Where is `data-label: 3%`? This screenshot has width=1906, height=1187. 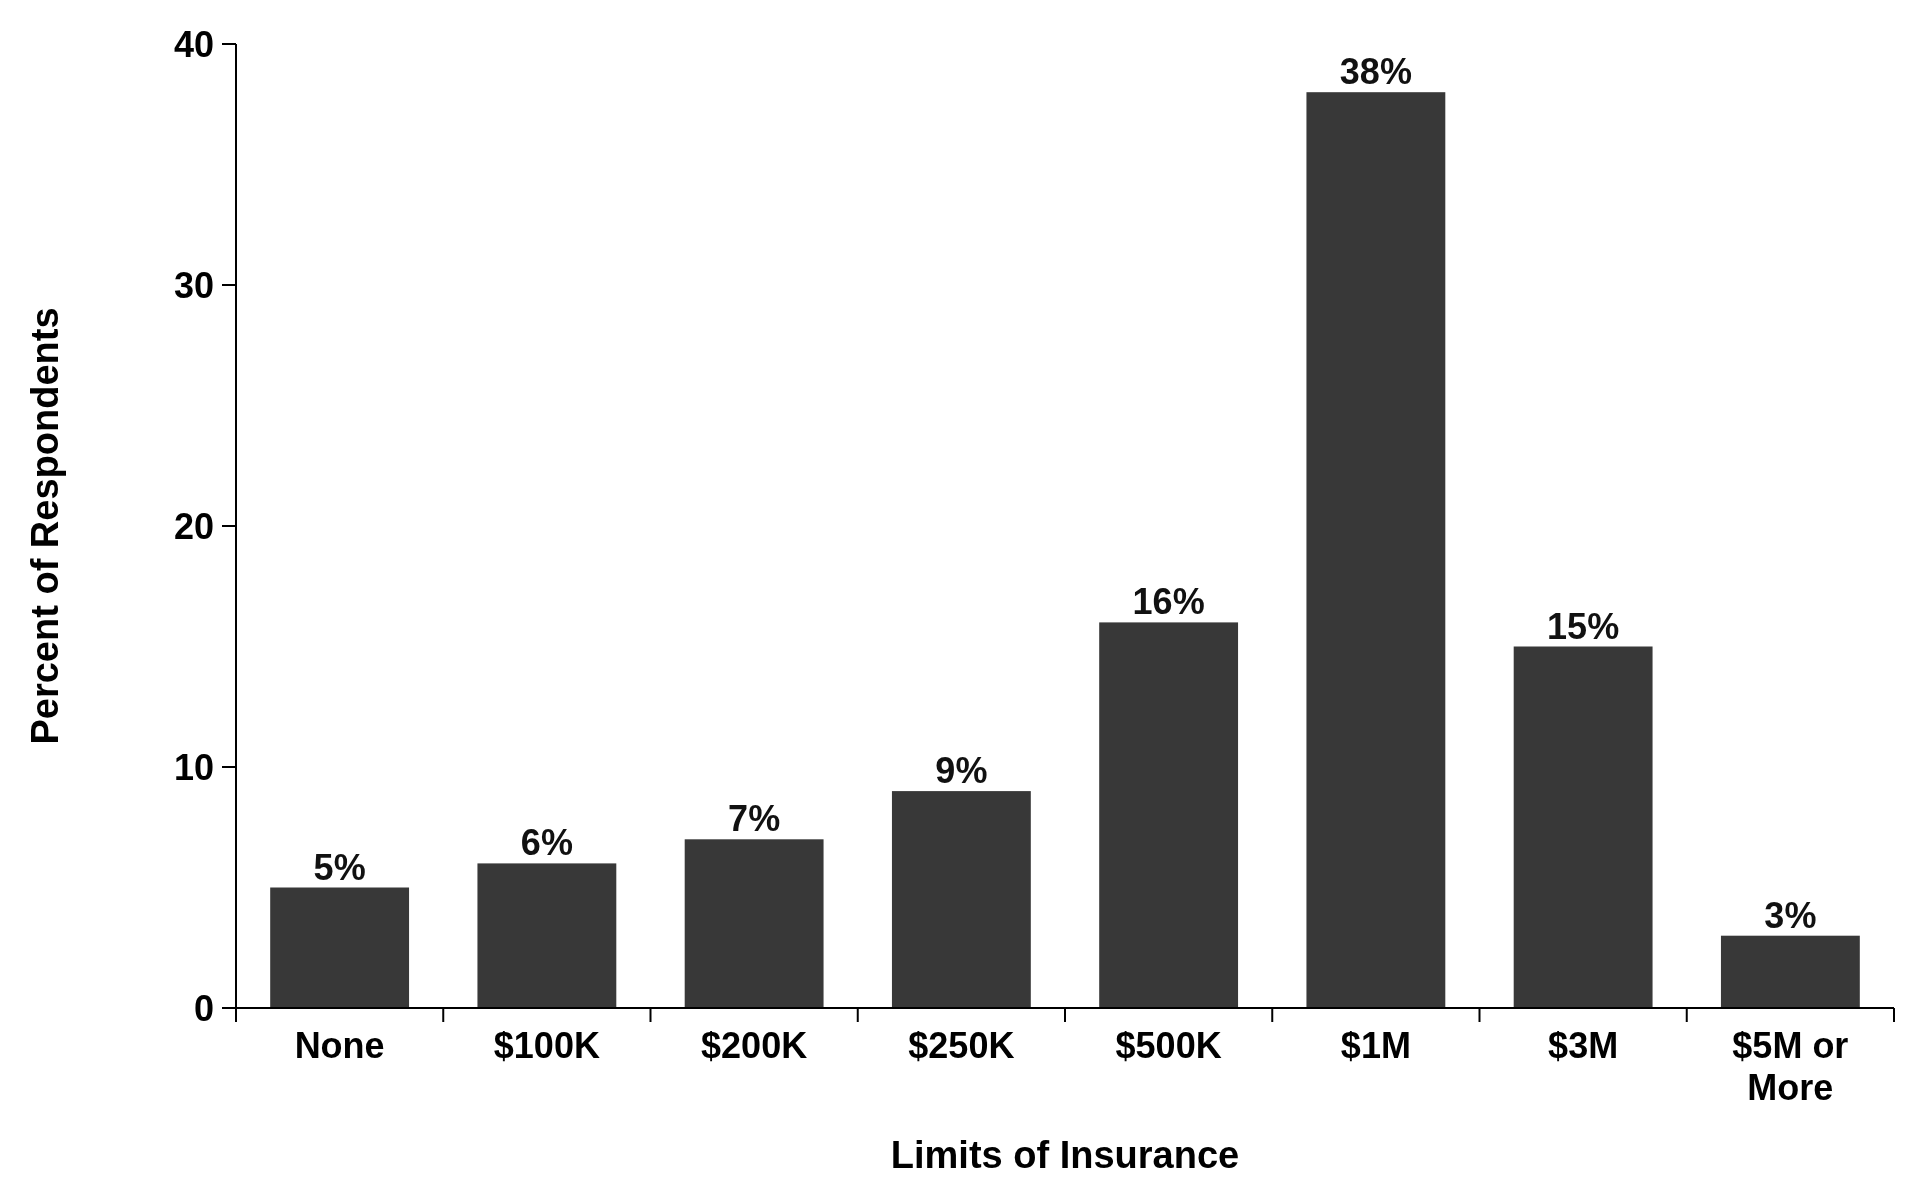 data-label: 3% is located at coordinates (1790, 915).